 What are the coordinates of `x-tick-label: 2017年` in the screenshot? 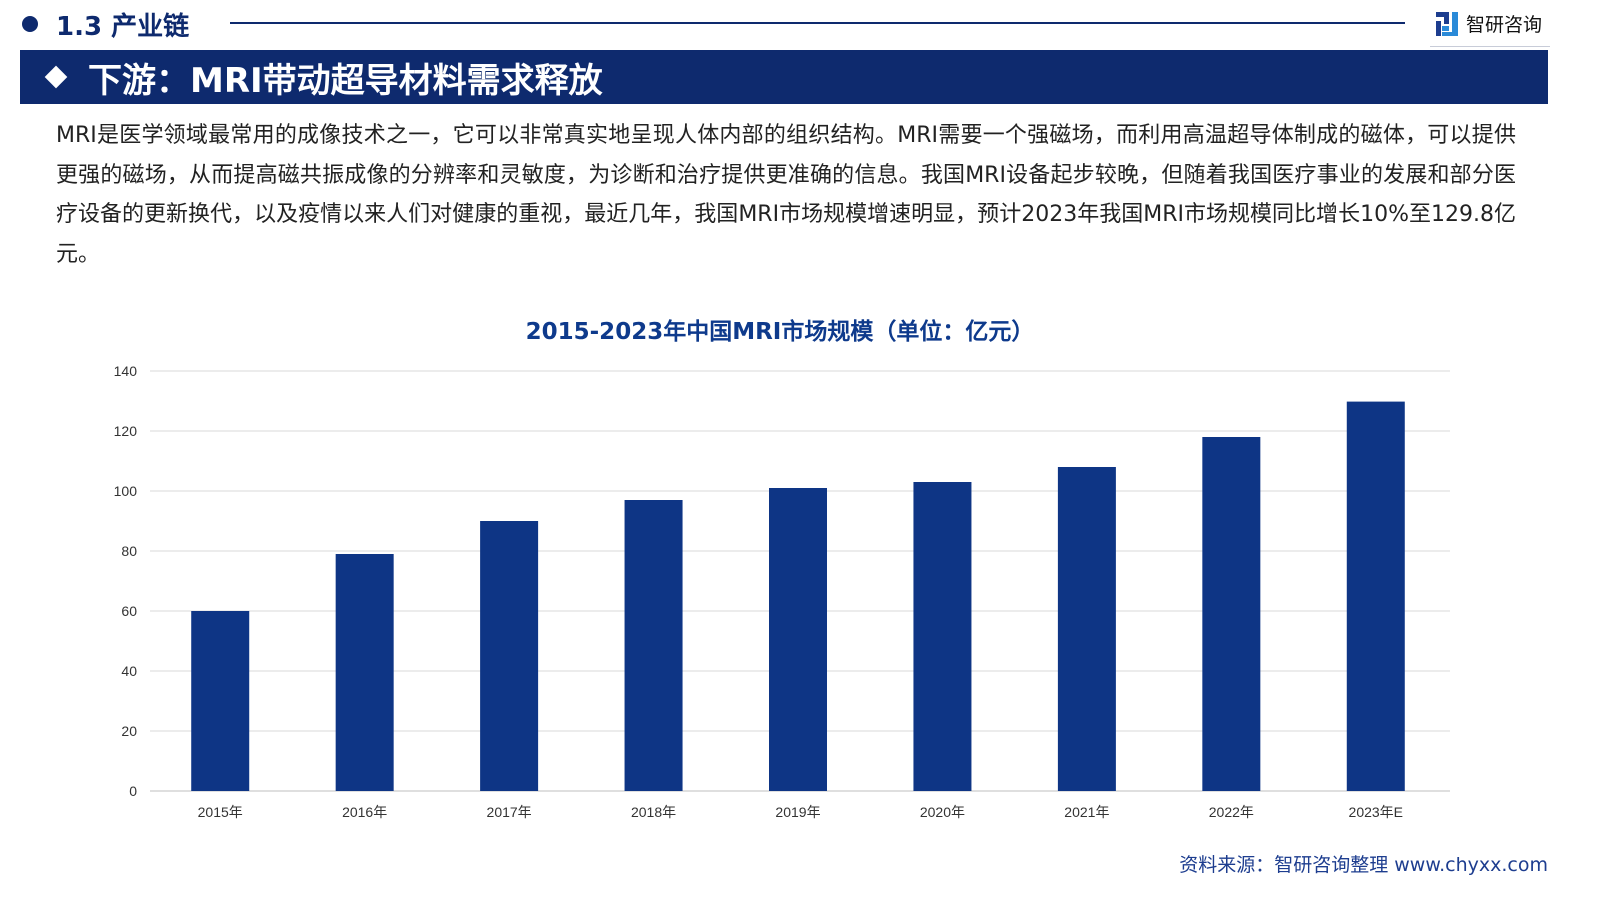 It's located at (509, 812).